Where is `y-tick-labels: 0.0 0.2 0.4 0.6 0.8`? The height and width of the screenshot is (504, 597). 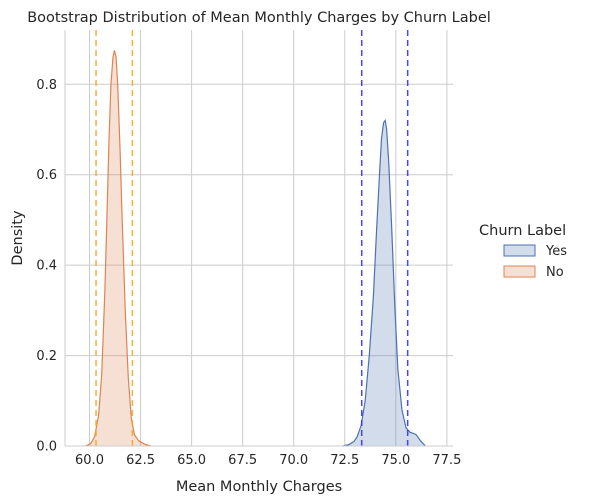
y-tick-labels: 0.0 0.2 0.4 0.6 0.8 is located at coordinates (46, 266).